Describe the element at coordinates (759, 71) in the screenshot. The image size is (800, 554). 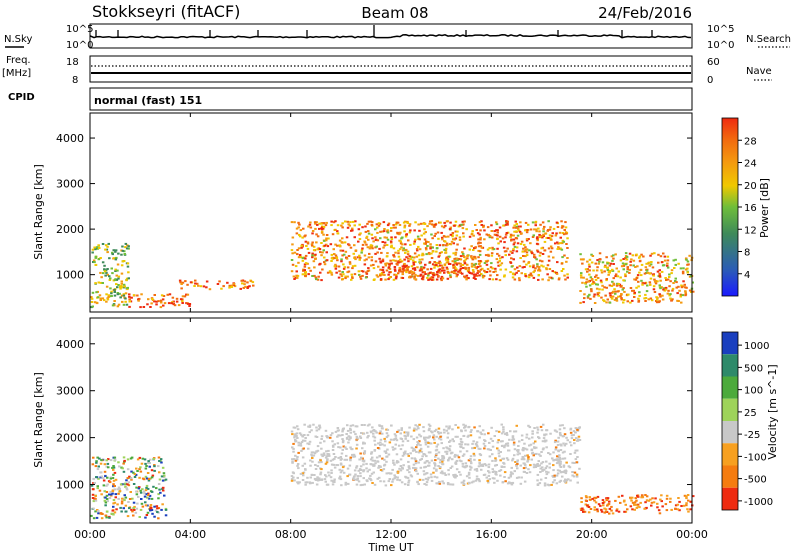
I see `nave-label: Nave` at that location.